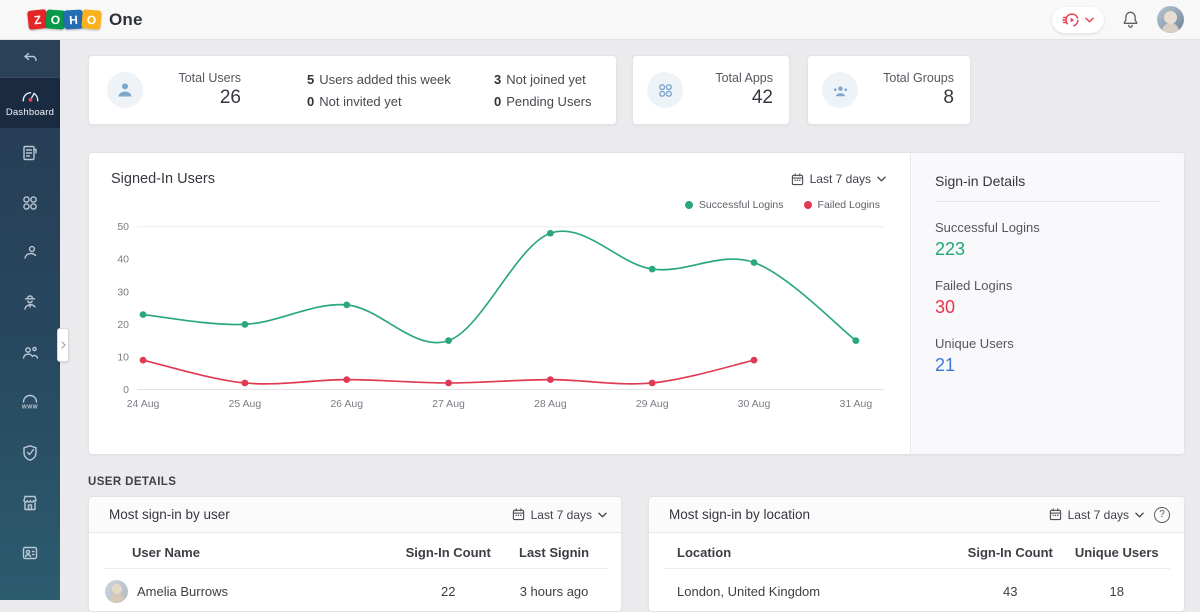 The height and width of the screenshot is (612, 1200). I want to click on sidebar-item-groups, so click(30, 353).